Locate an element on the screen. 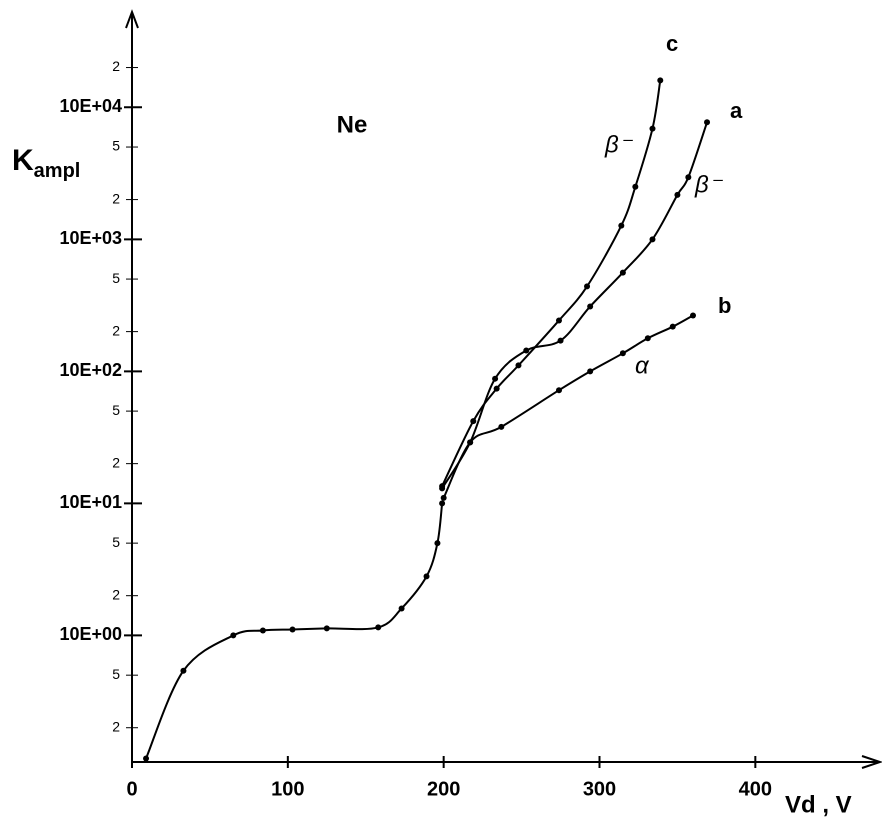 The height and width of the screenshot is (825, 882). x-label: Vd , V is located at coordinates (818, 804).